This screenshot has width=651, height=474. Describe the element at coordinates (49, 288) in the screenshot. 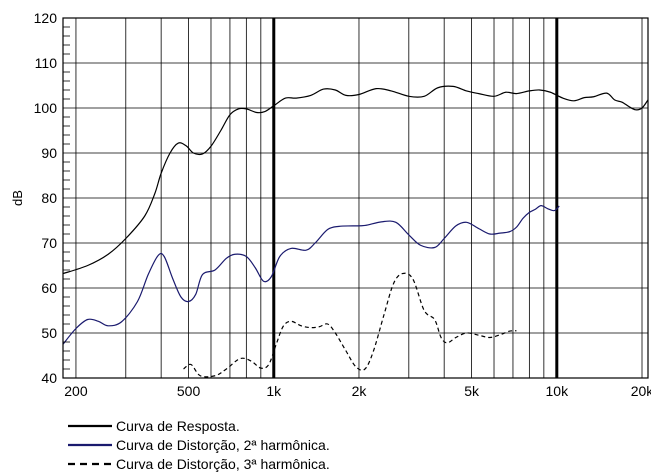

I see `y-tick-label: 60` at that location.